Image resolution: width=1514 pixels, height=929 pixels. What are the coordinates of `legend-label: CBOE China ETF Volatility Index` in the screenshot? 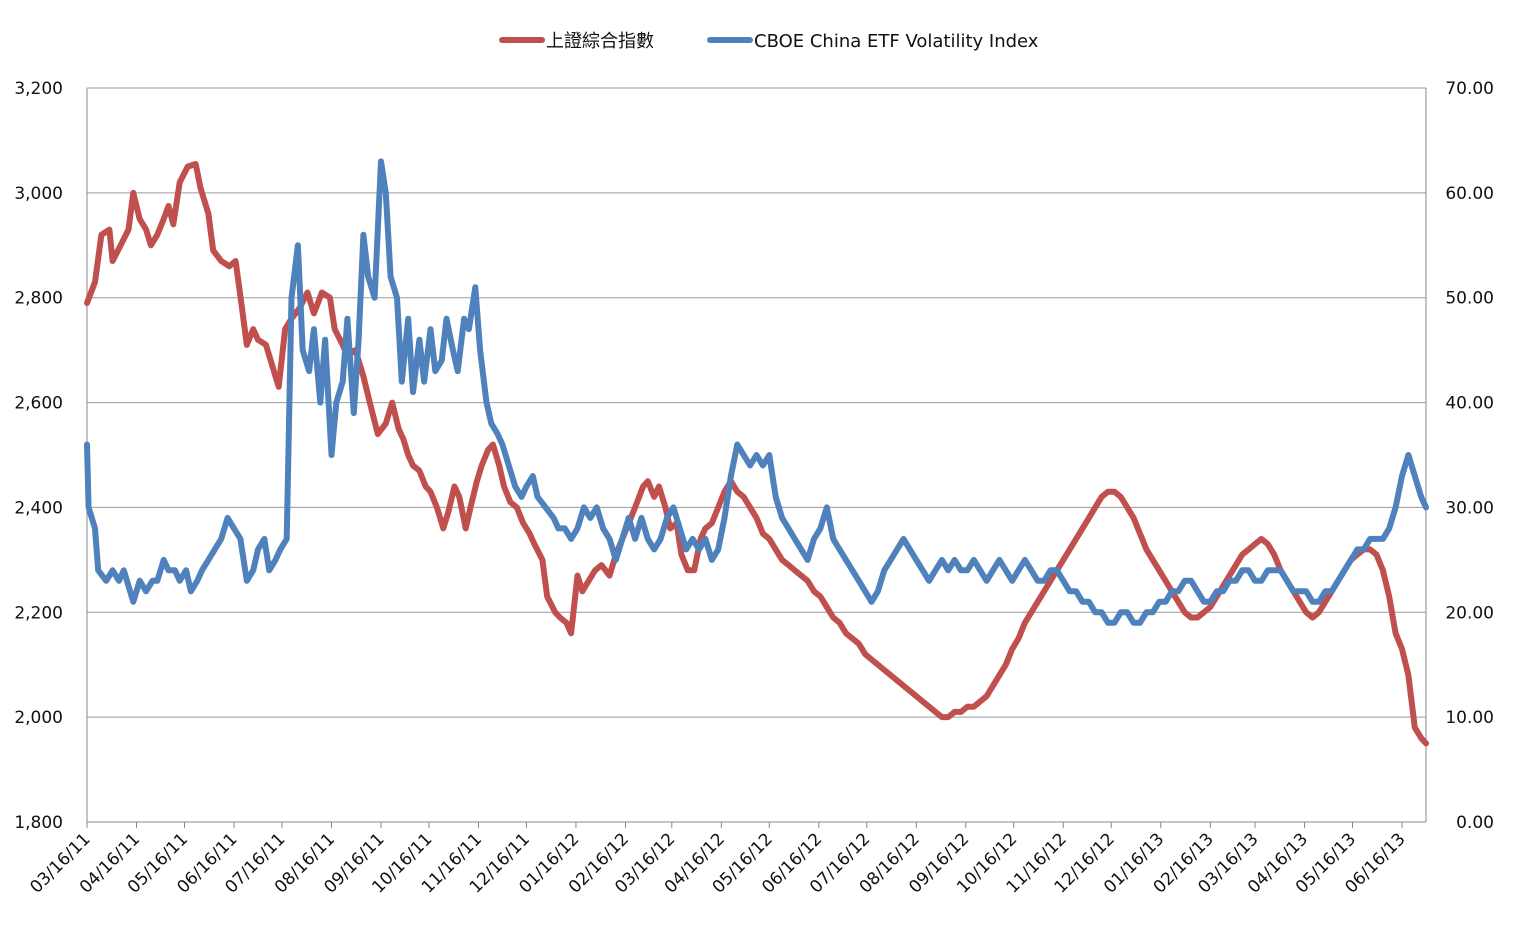 It's located at (896, 41).